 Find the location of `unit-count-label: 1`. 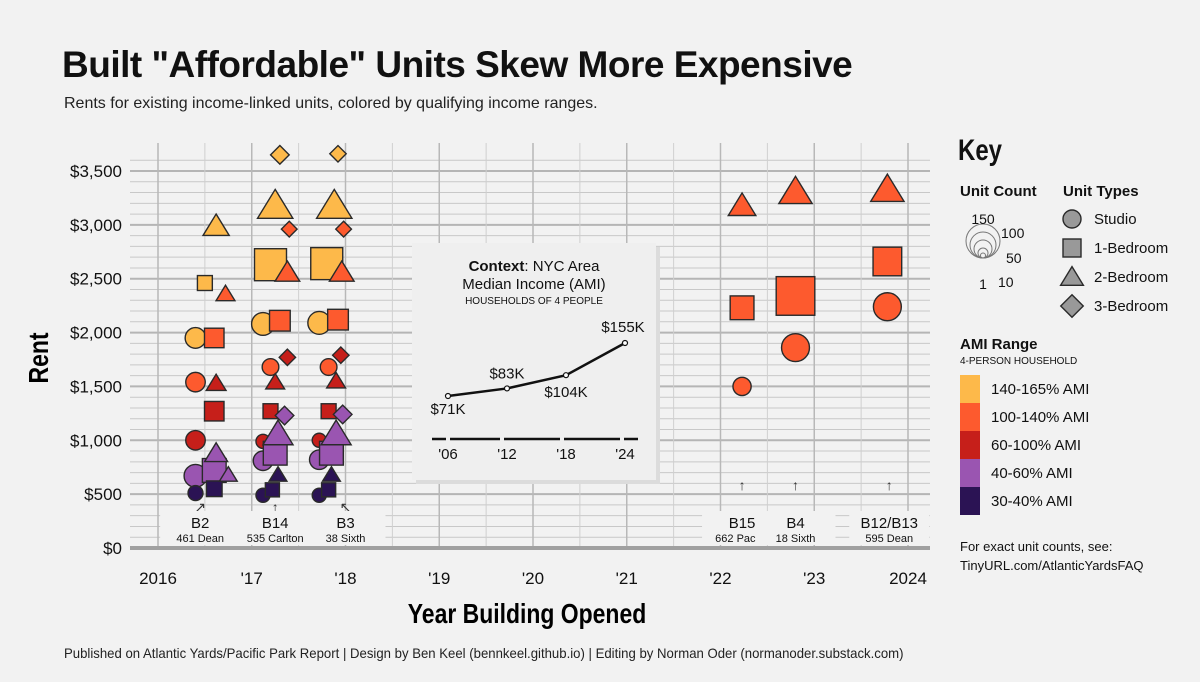

unit-count-label: 1 is located at coordinates (983, 284).